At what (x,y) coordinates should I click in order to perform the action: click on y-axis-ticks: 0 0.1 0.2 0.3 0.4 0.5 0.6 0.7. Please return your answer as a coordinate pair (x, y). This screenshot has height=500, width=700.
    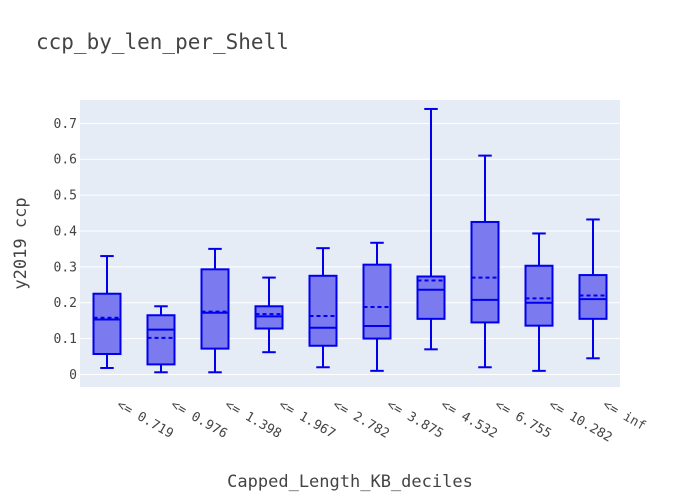
    Looking at the image, I should click on (66, 250).